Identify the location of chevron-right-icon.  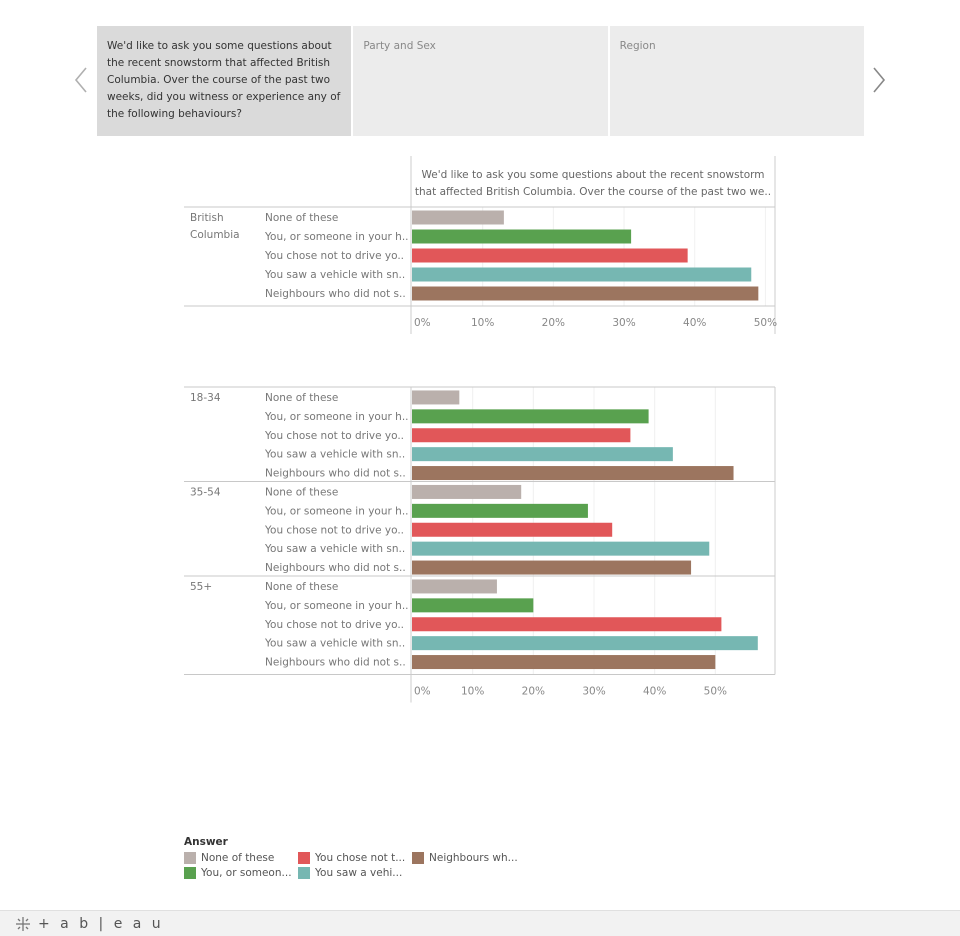
(879, 80).